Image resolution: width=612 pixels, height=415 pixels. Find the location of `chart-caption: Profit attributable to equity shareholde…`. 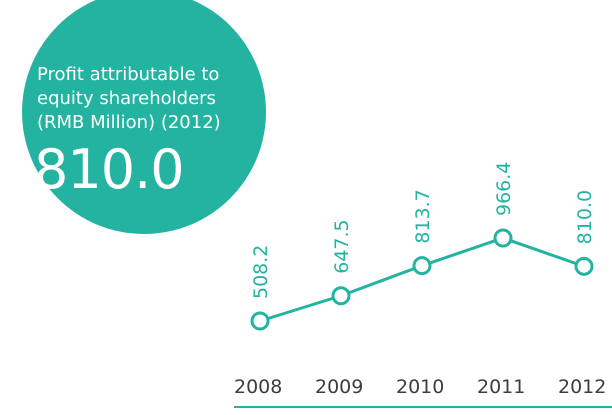

chart-caption: Profit attributable to equity shareholde… is located at coordinates (152, 99).